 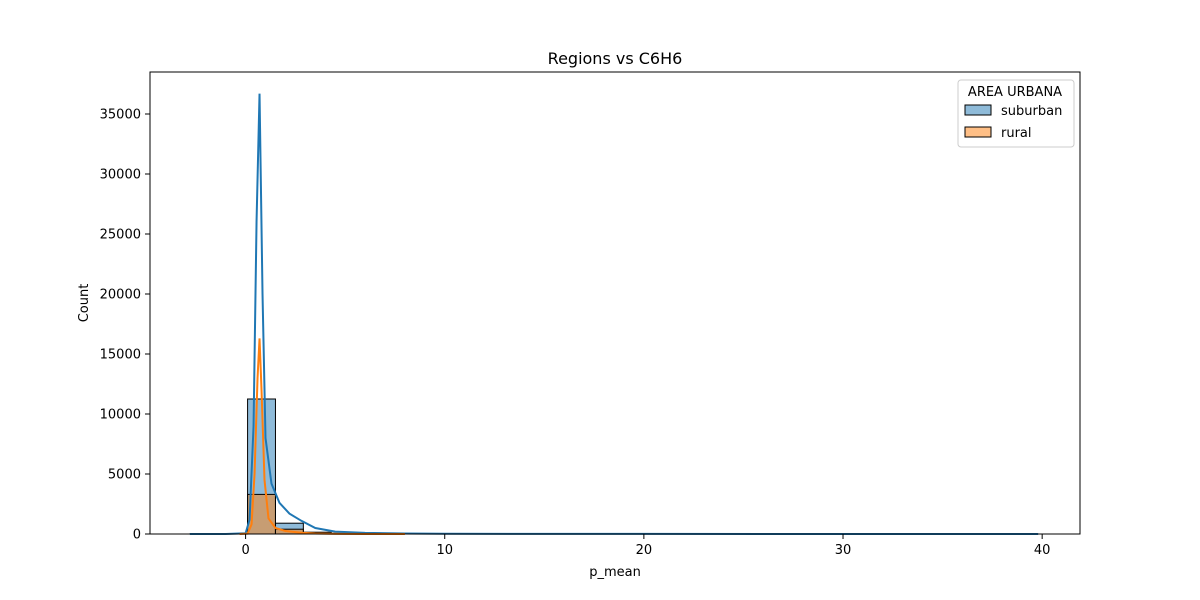 I want to click on y-tick-label: 15000, so click(x=120, y=355).